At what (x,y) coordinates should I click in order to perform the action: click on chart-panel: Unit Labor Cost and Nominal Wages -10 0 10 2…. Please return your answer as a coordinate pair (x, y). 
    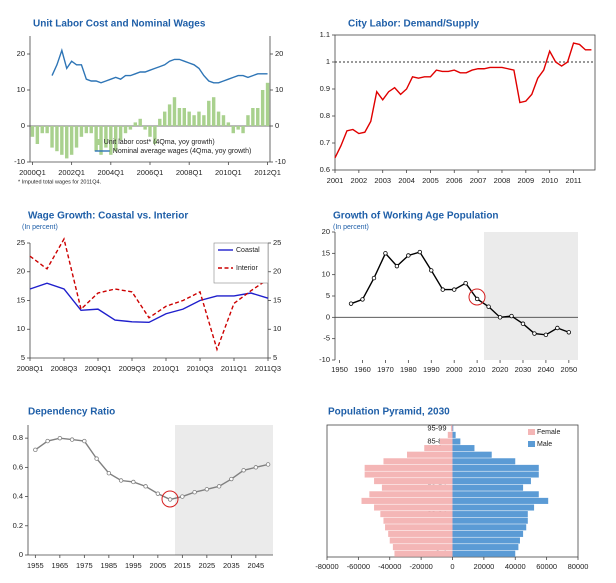
    Looking at the image, I should click on (150, 102).